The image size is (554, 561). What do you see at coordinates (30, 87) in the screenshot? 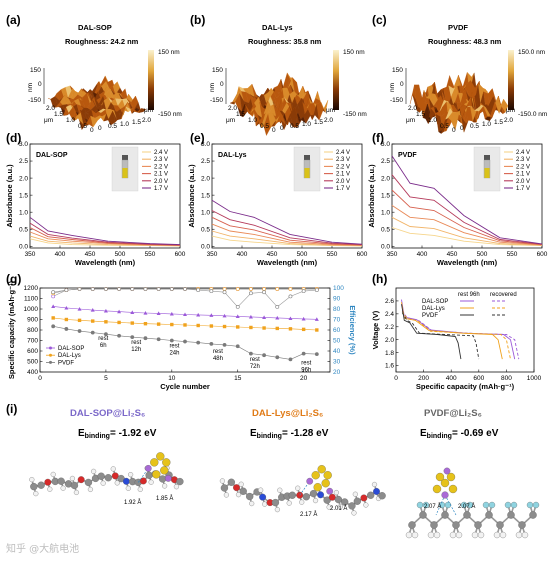
I see `afm-z-unit: nm` at bounding box center [30, 87].